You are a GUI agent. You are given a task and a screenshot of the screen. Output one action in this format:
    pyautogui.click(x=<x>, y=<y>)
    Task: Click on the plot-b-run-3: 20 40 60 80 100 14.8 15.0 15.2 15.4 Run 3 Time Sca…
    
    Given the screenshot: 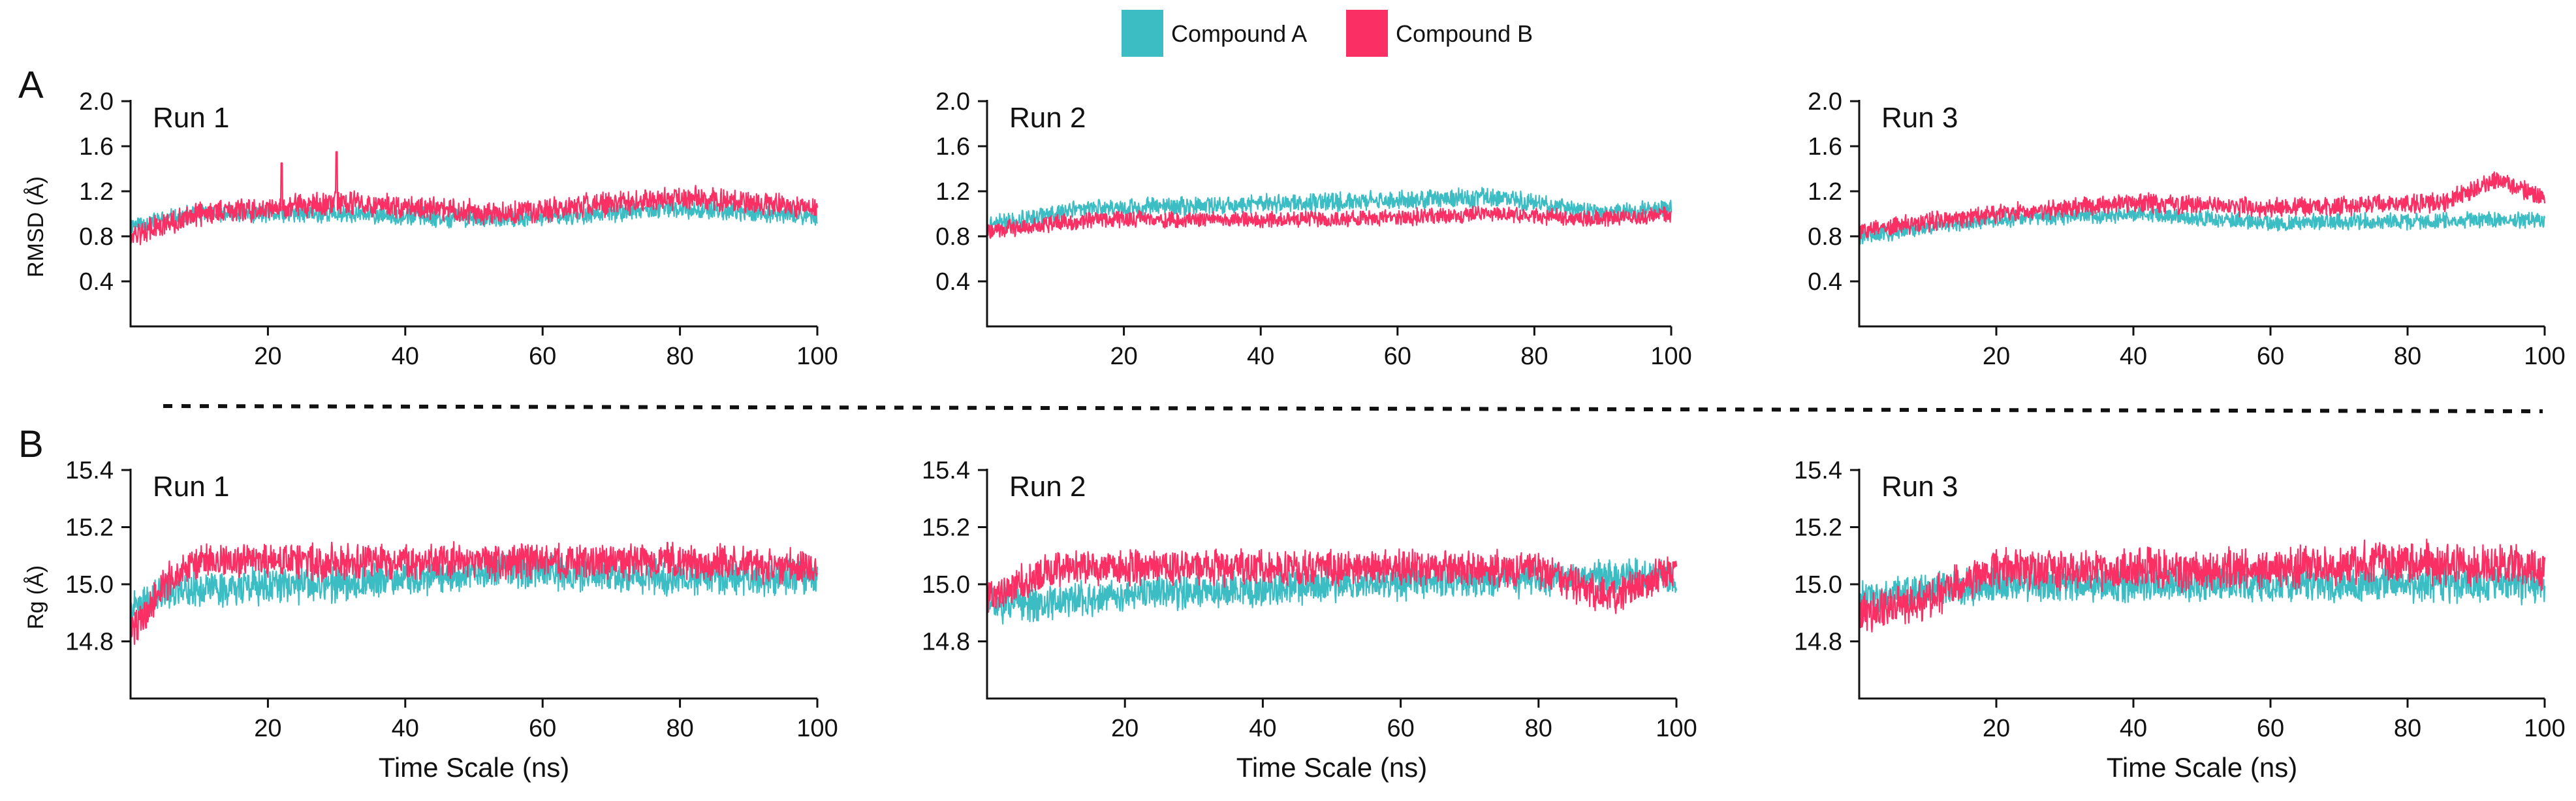 What is the action you would take?
    pyautogui.click(x=2180, y=620)
    